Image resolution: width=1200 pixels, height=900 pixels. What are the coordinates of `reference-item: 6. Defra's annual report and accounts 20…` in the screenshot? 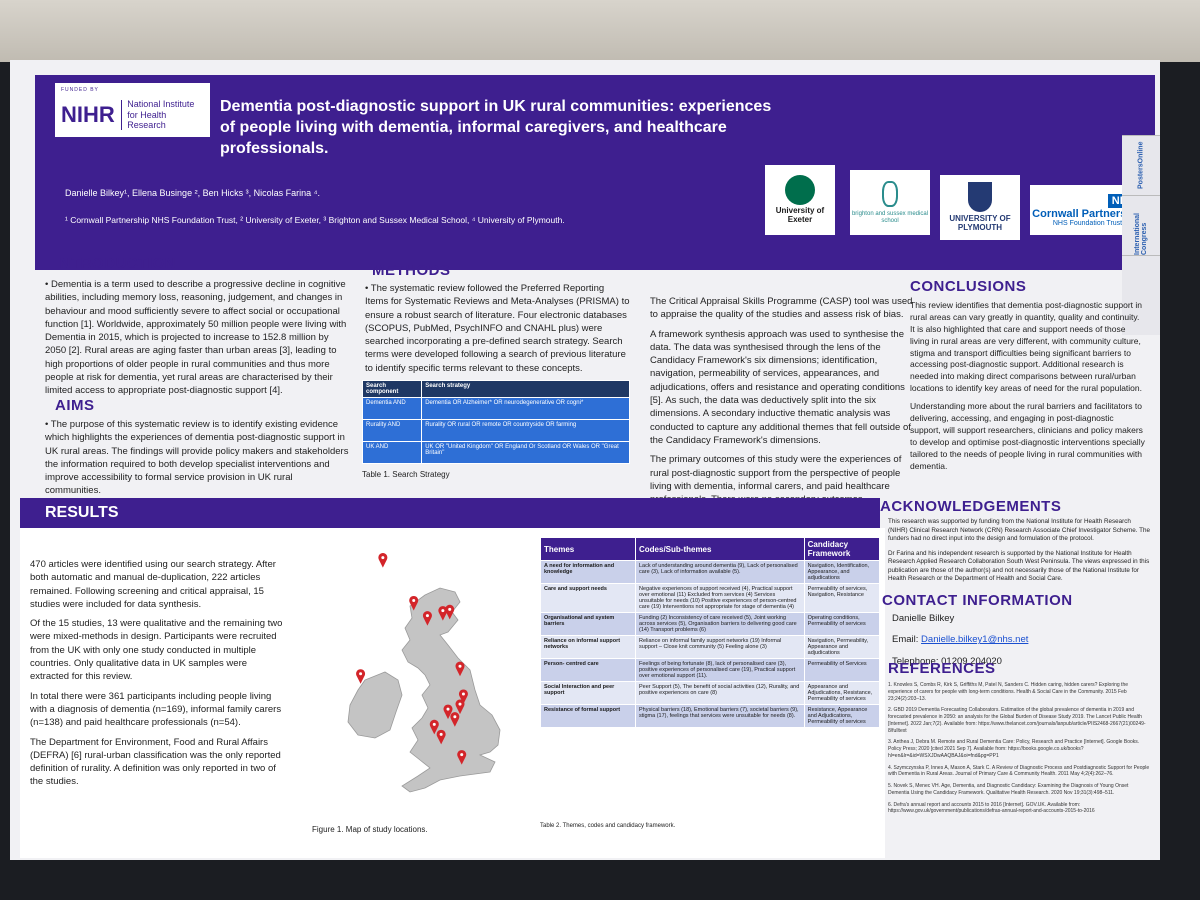 It's located at (991, 808).